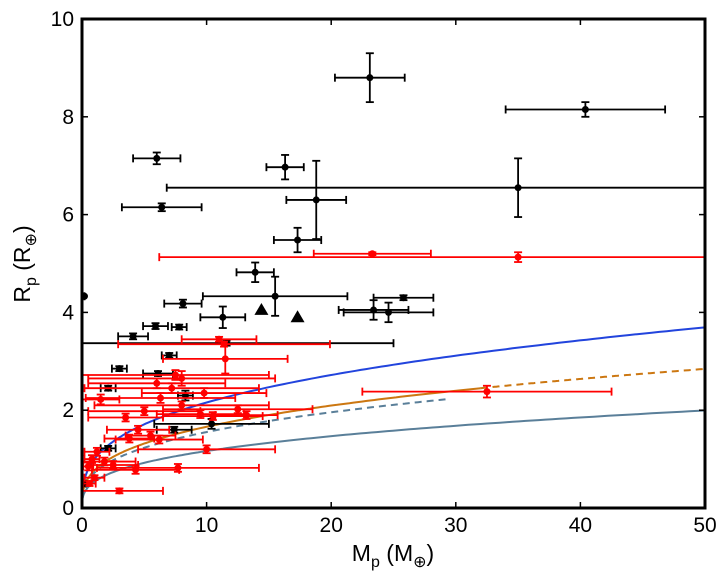 This screenshot has width=724, height=575. Describe the element at coordinates (68, 410) in the screenshot. I see `y-tick-label: 2` at that location.